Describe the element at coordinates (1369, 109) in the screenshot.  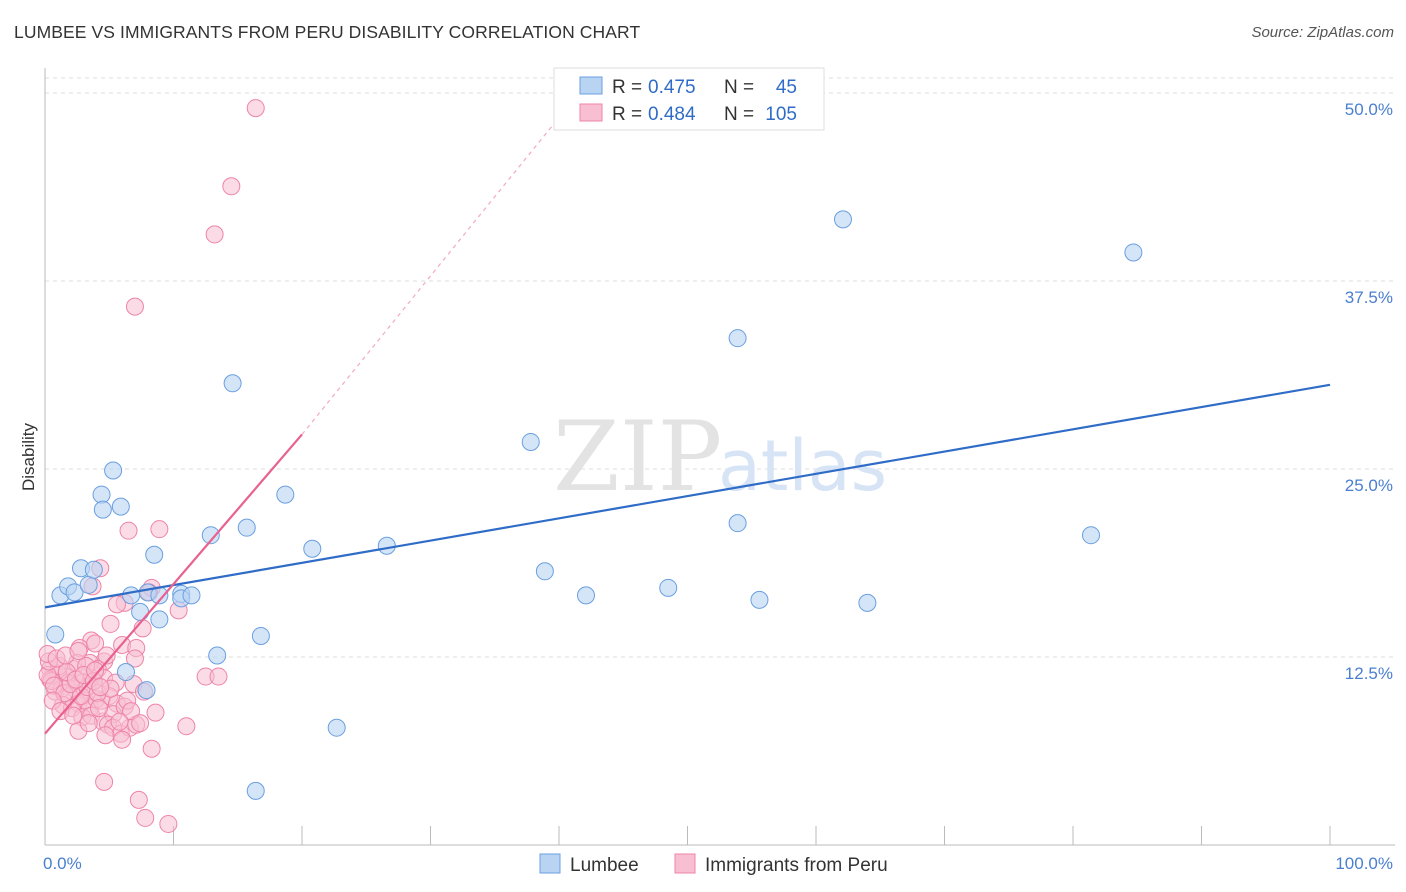
I see `y-tick-label-3: 50.0%` at that location.